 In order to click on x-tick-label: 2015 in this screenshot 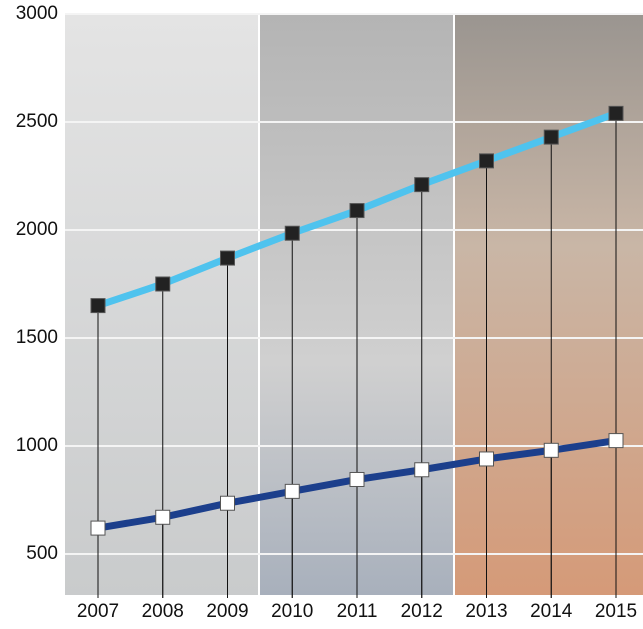, I will do `click(616, 611)`.